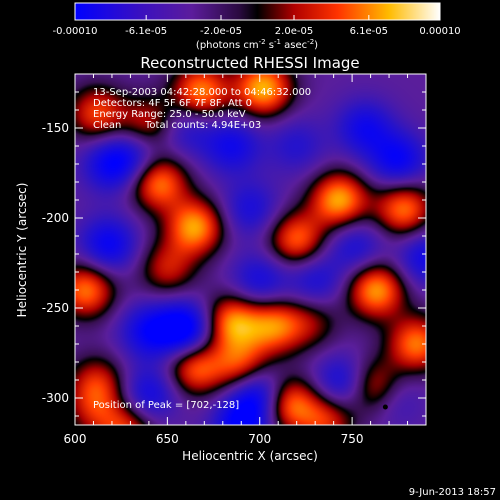  What do you see at coordinates (385, 407) in the screenshot?
I see `peak-marker` at bounding box center [385, 407].